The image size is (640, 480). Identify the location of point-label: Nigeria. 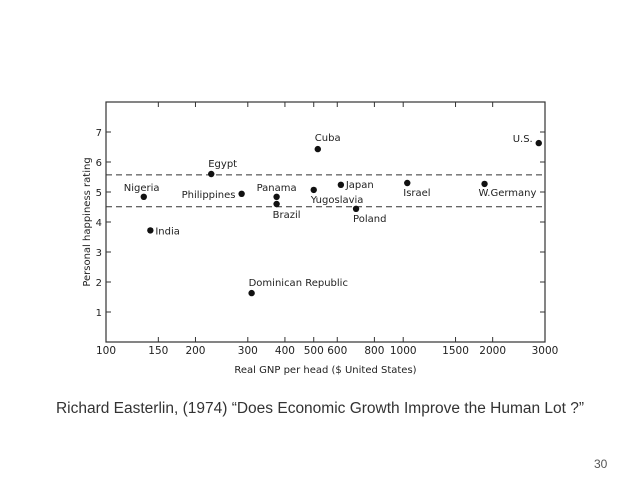
(142, 188).